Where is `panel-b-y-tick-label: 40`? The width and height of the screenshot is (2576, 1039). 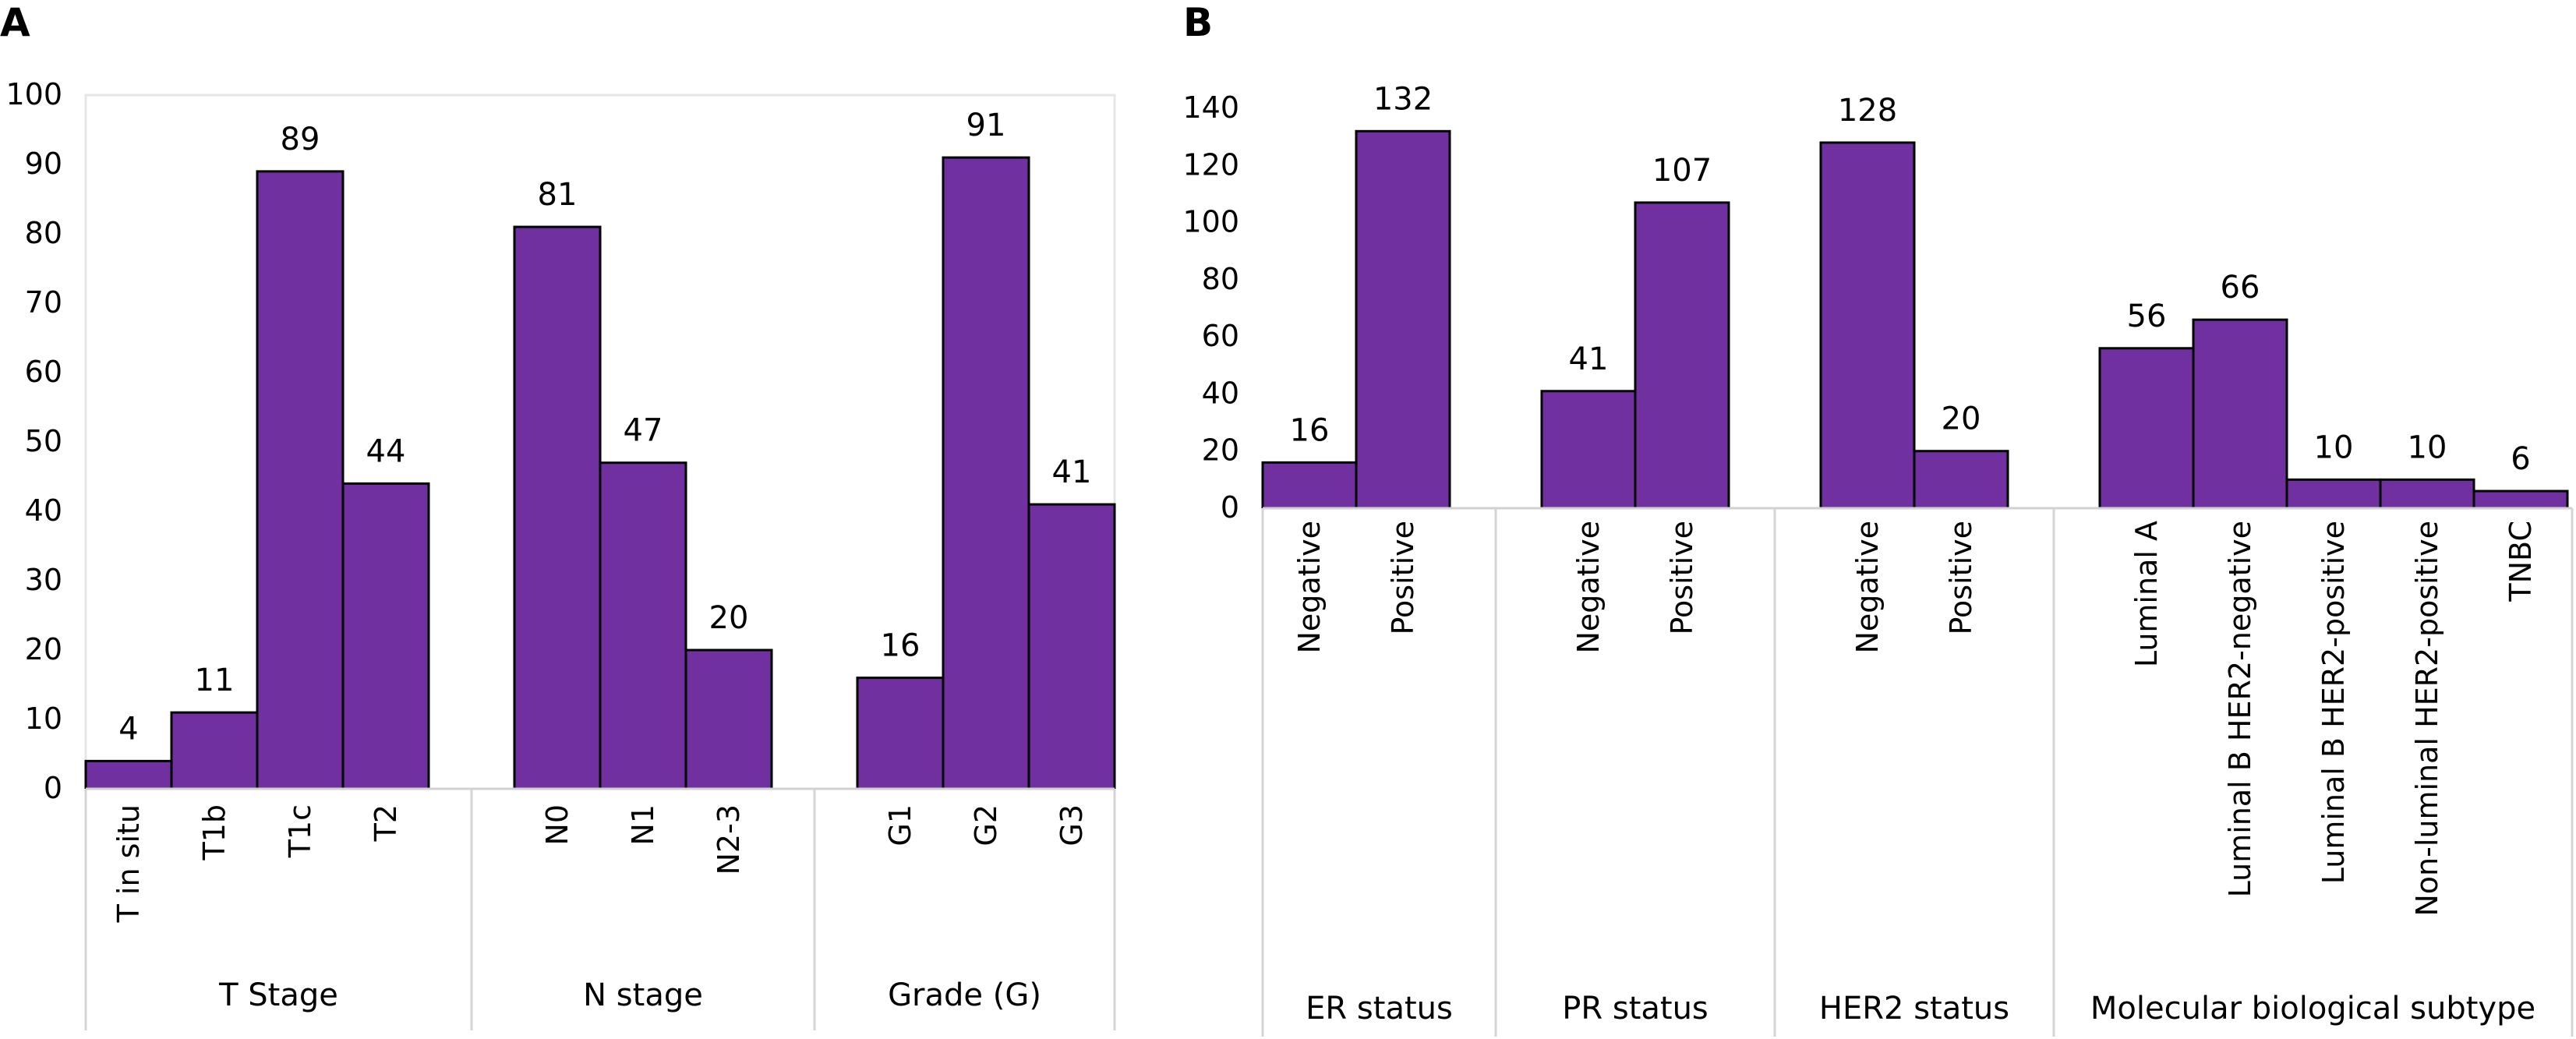
panel-b-y-tick-label: 40 is located at coordinates (1220, 393).